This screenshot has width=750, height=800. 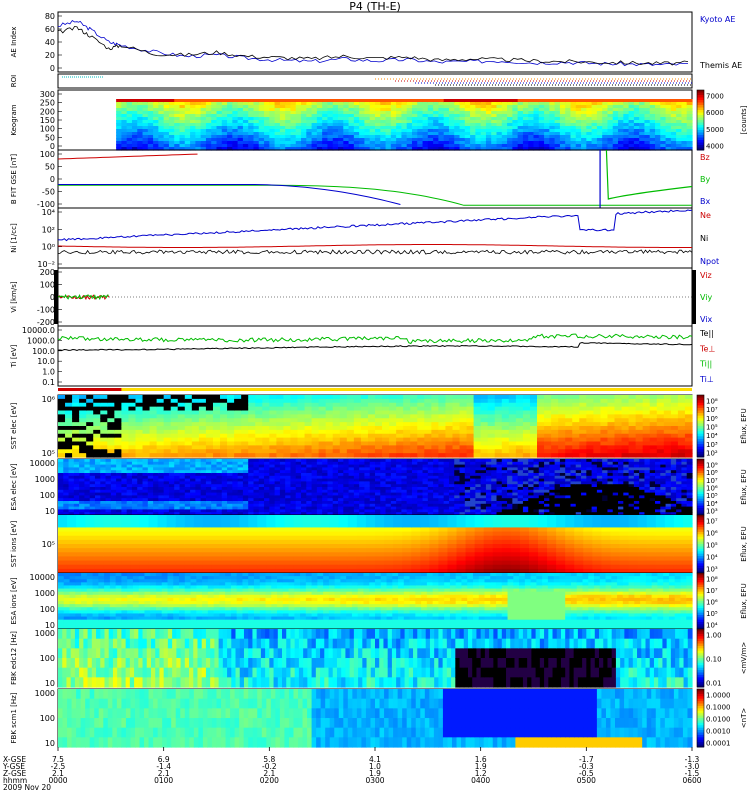 I want to click on esa-e-colorbar-segment, so click(x=700, y=495).